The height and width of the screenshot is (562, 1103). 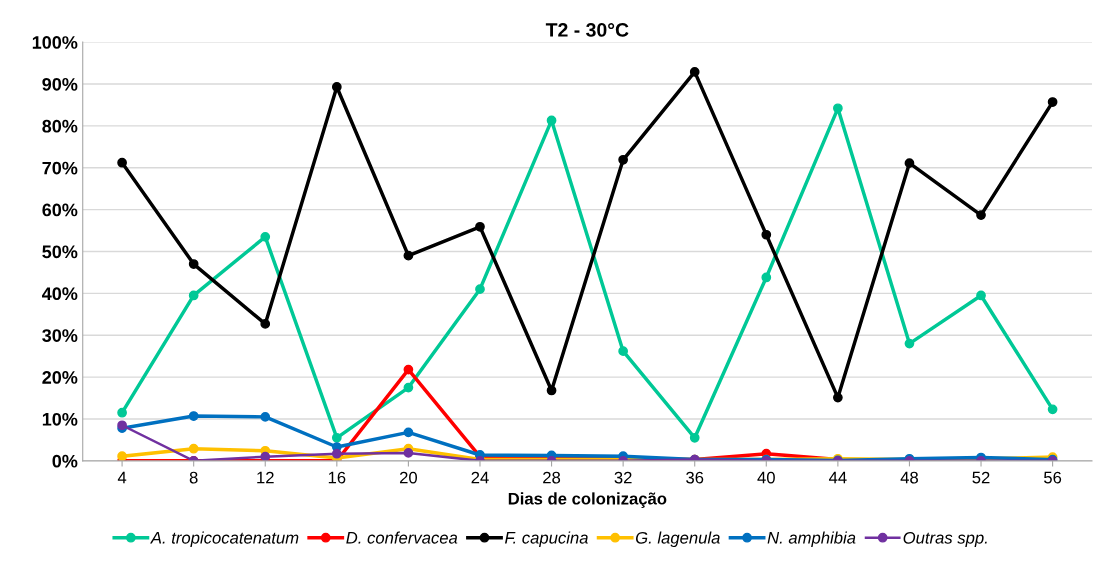 What do you see at coordinates (60, 335) in the screenshot?
I see `y-tick-label: 30%` at bounding box center [60, 335].